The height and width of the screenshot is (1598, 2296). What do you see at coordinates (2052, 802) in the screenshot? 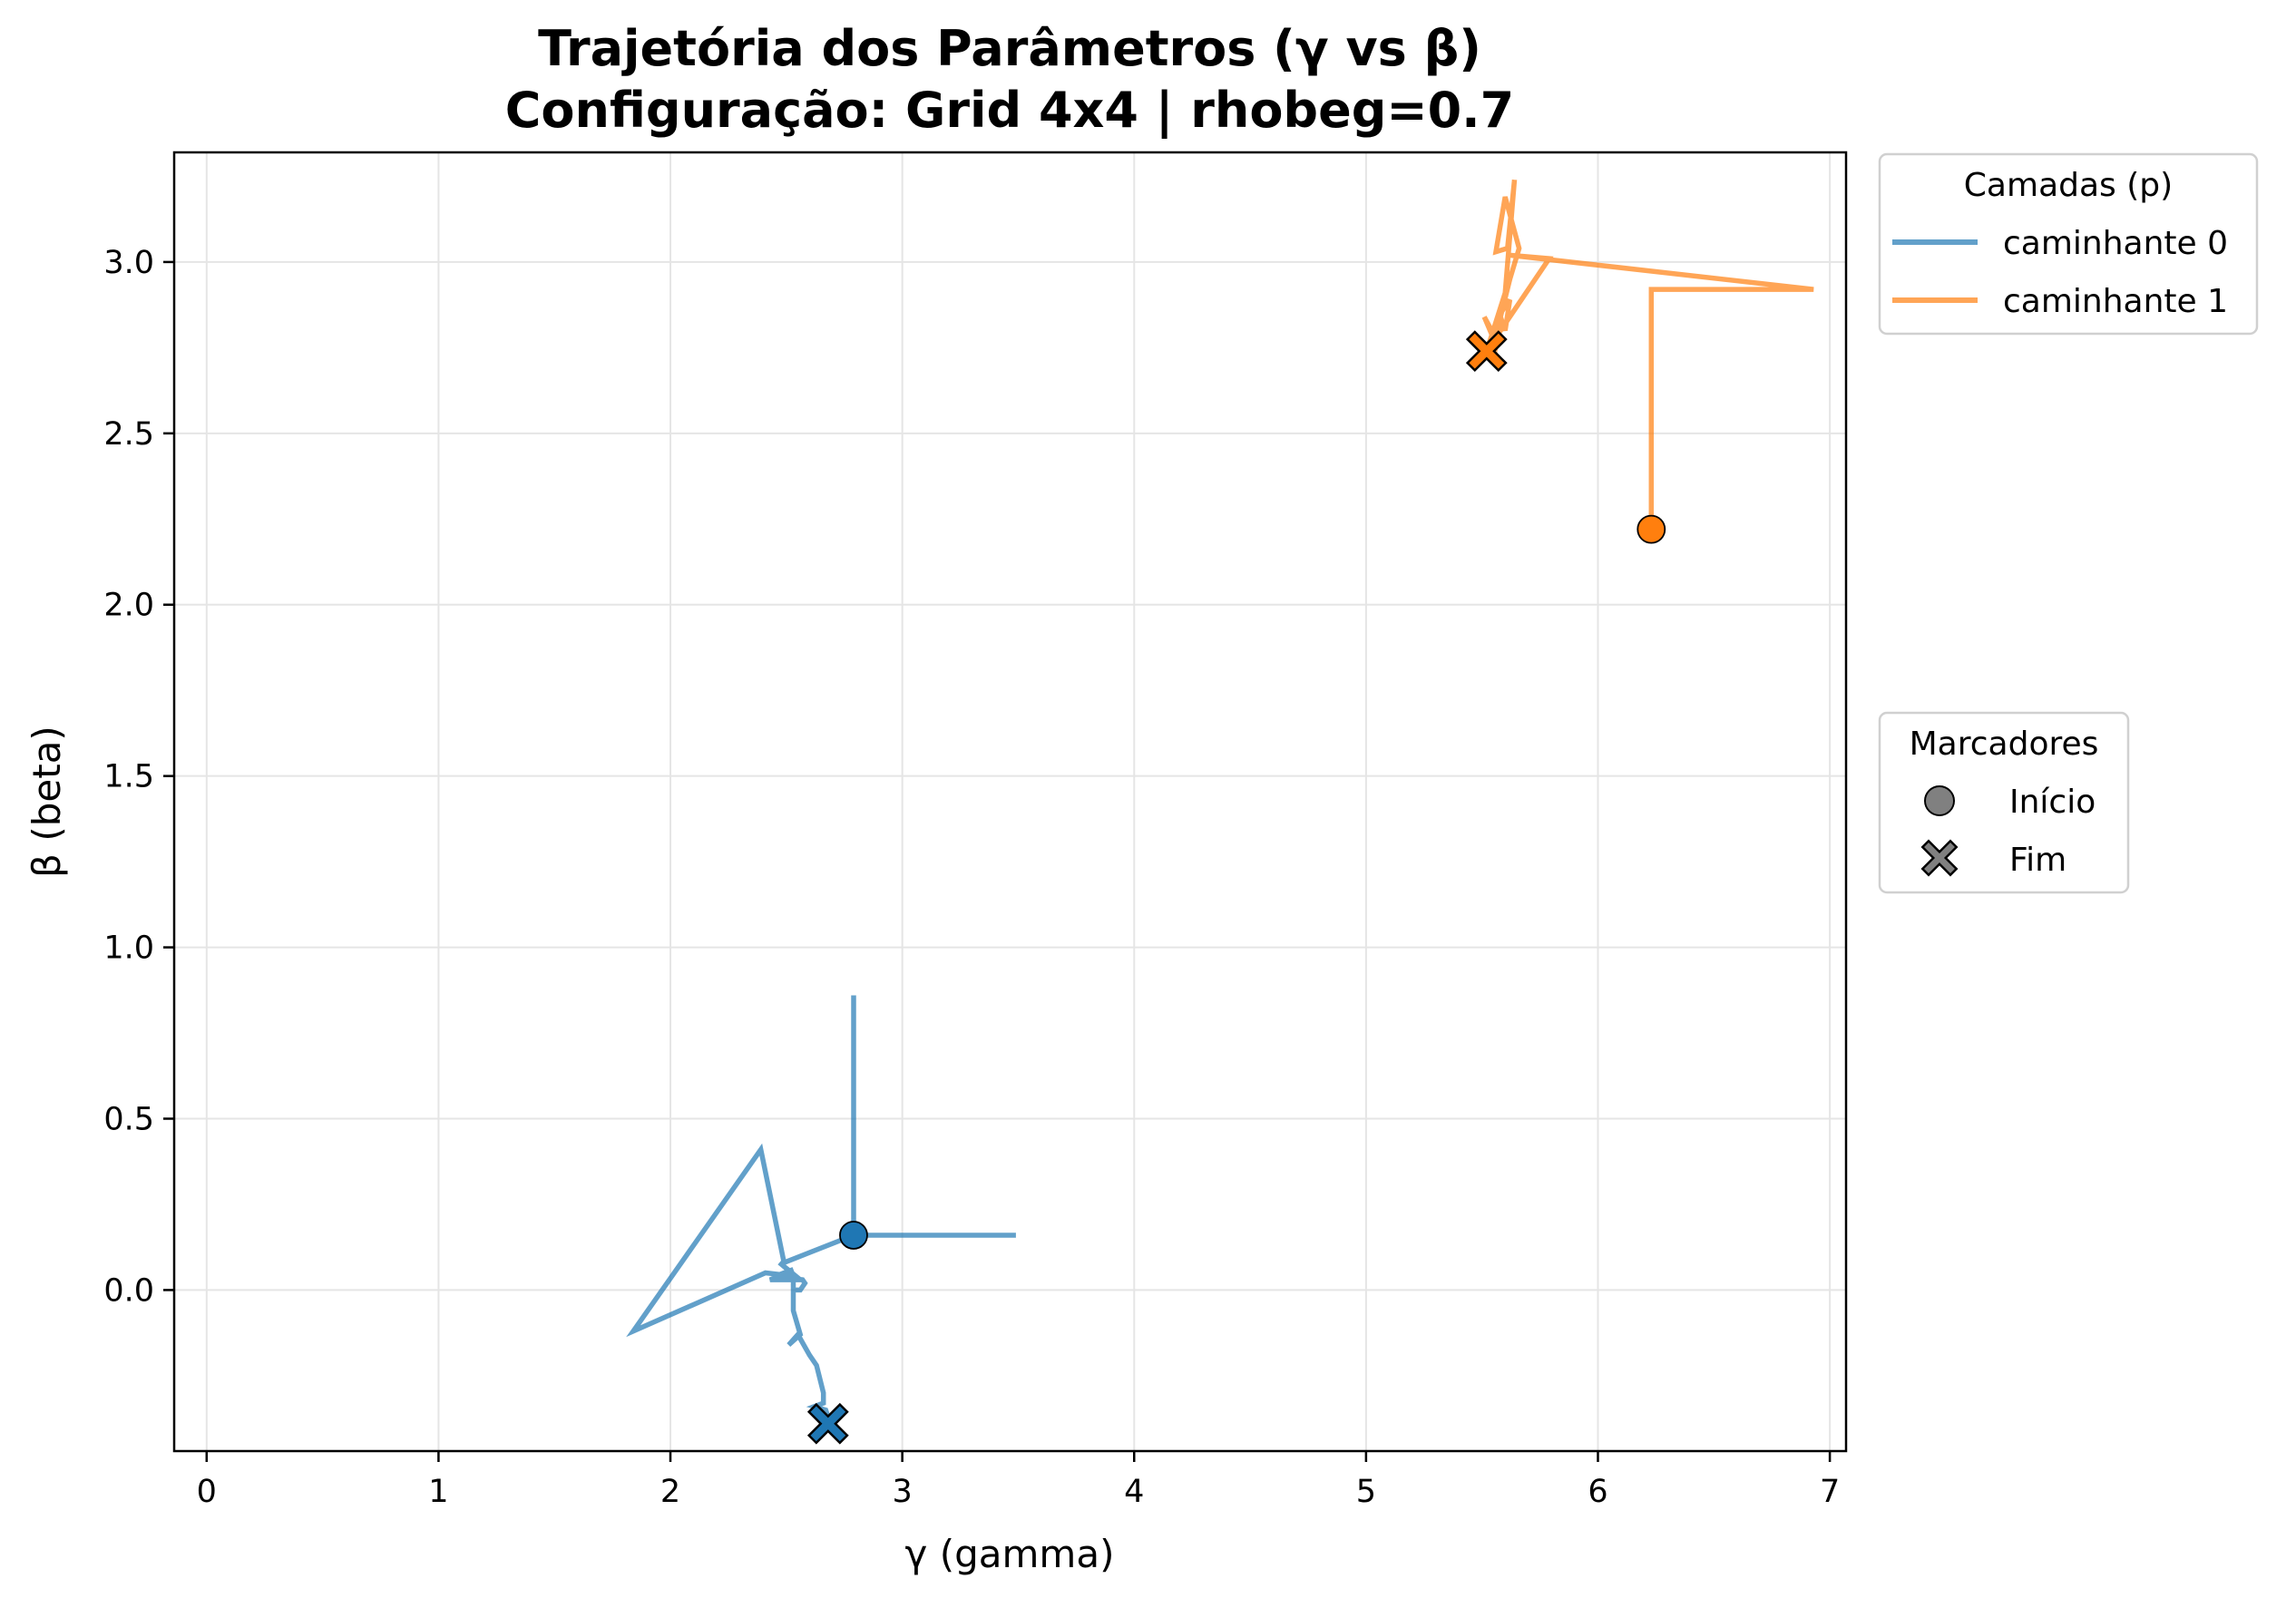
I see `legend-label-start: Início` at bounding box center [2052, 802].